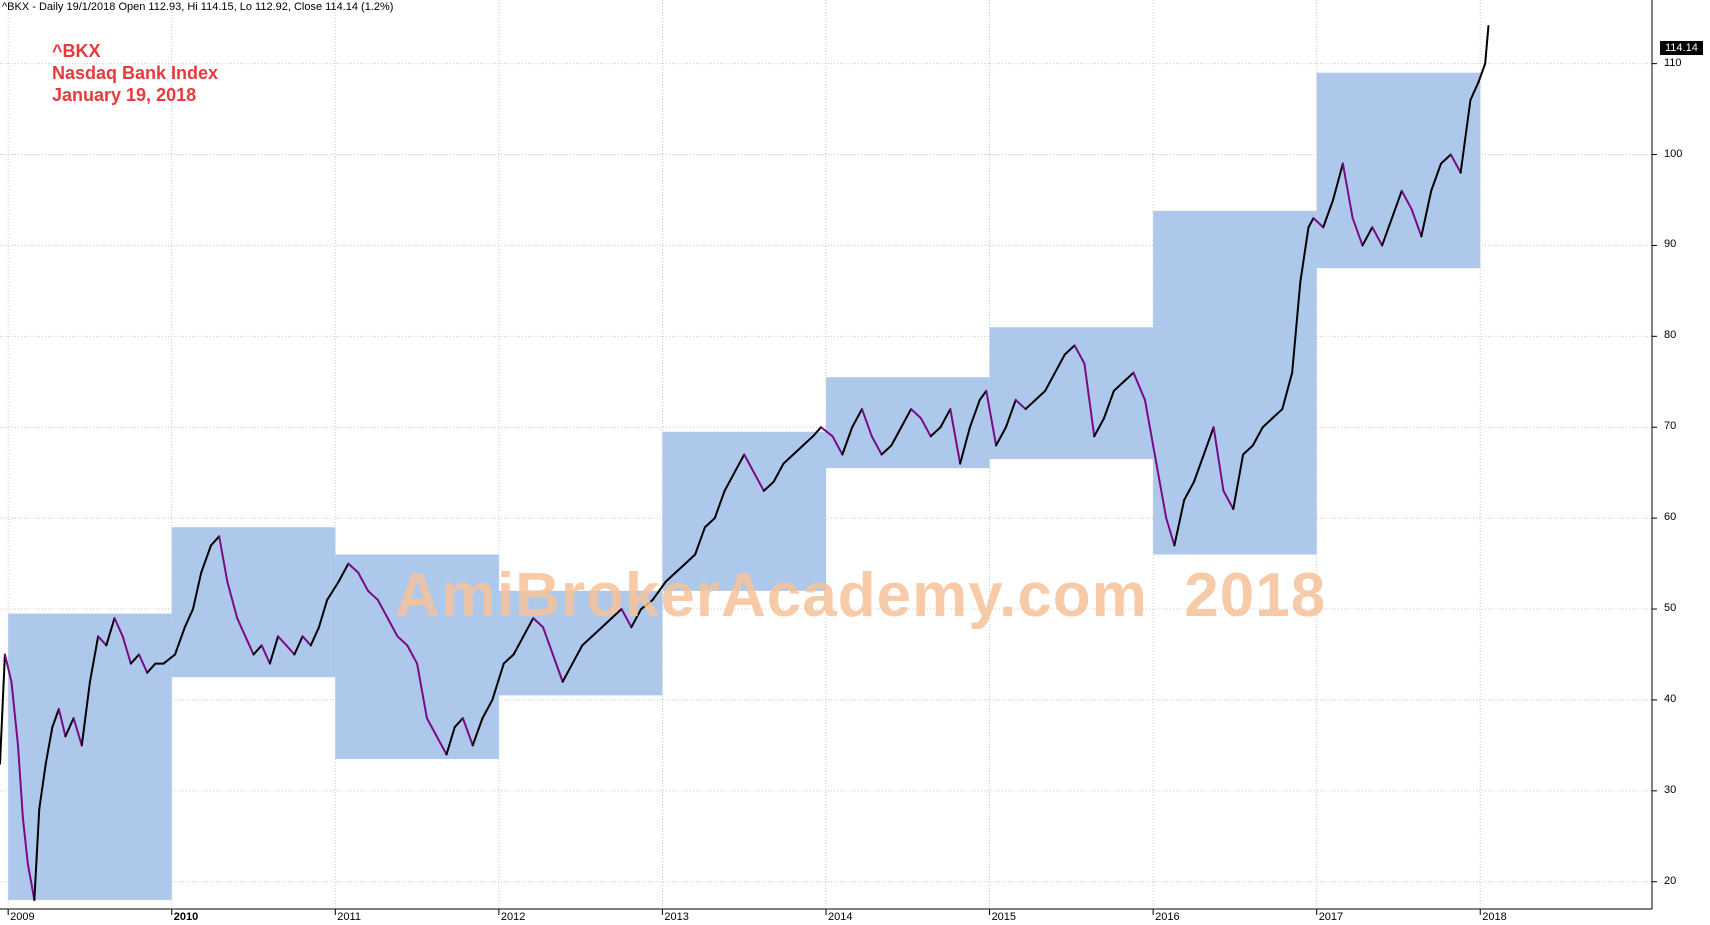 The image size is (1710, 925). I want to click on y-tick-label: 80, so click(1670, 335).